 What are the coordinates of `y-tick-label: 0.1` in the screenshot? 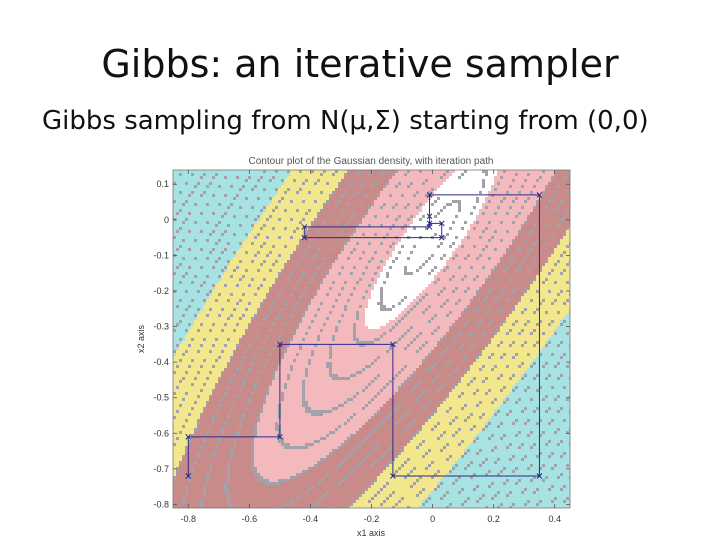 It's located at (162, 184).